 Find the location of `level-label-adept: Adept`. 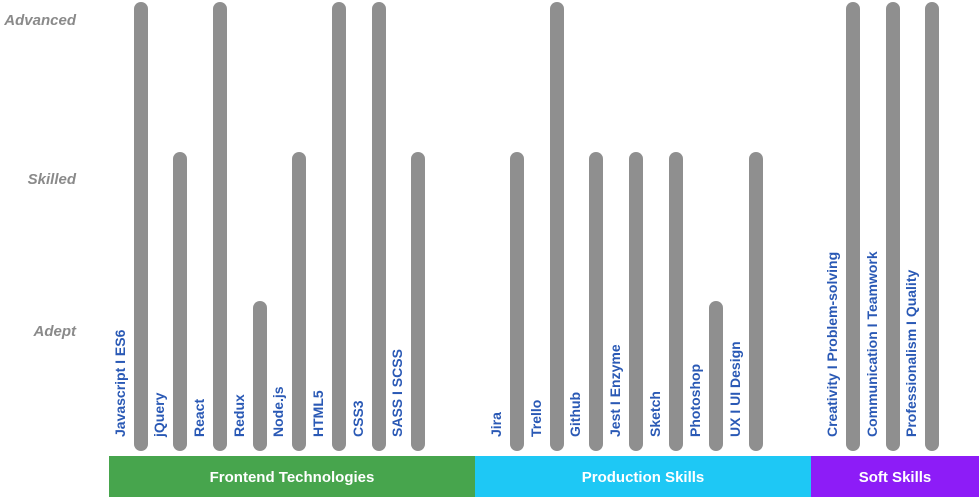

level-label-adept: Adept is located at coordinates (55, 331).